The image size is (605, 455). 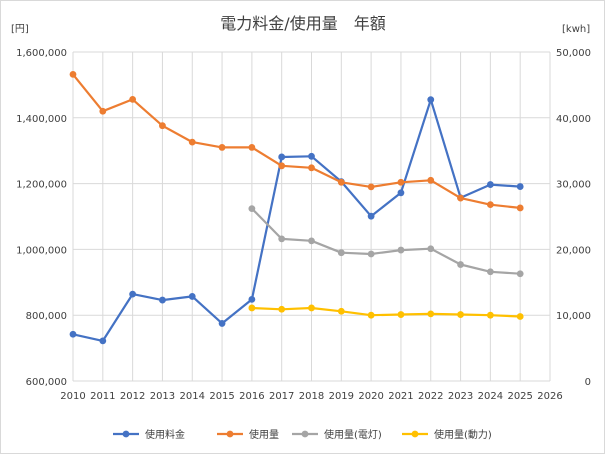 What do you see at coordinates (430, 396) in the screenshot?
I see `x-tick-label: 2022` at bounding box center [430, 396].